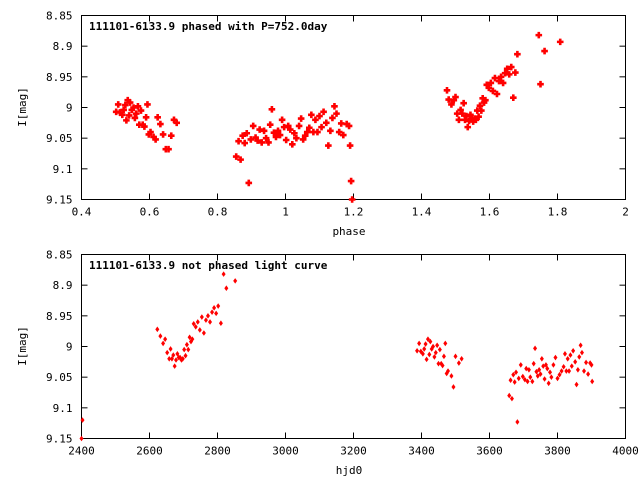 This screenshot has width=640, height=480. What do you see at coordinates (149, 451) in the screenshot?
I see `x-tick-label: 2600` at bounding box center [149, 451].